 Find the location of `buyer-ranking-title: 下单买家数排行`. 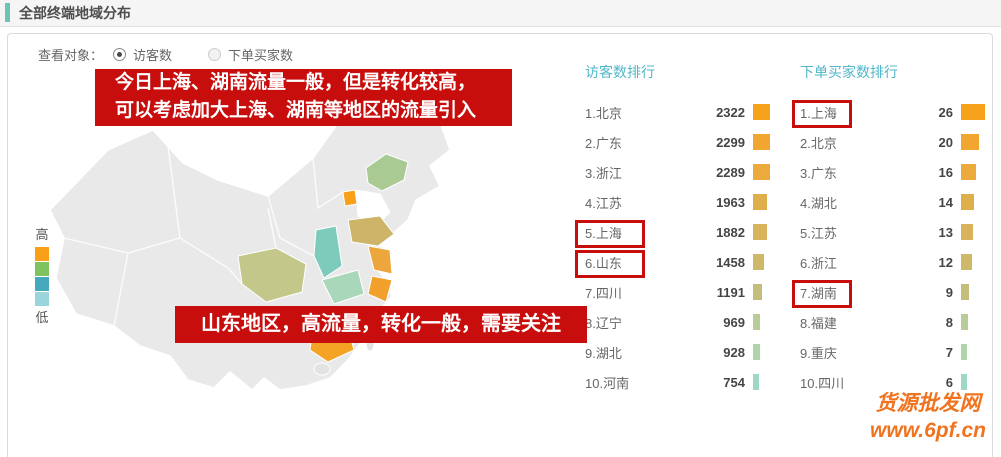

buyer-ranking-title: 下单买家数排行 is located at coordinates (849, 72).